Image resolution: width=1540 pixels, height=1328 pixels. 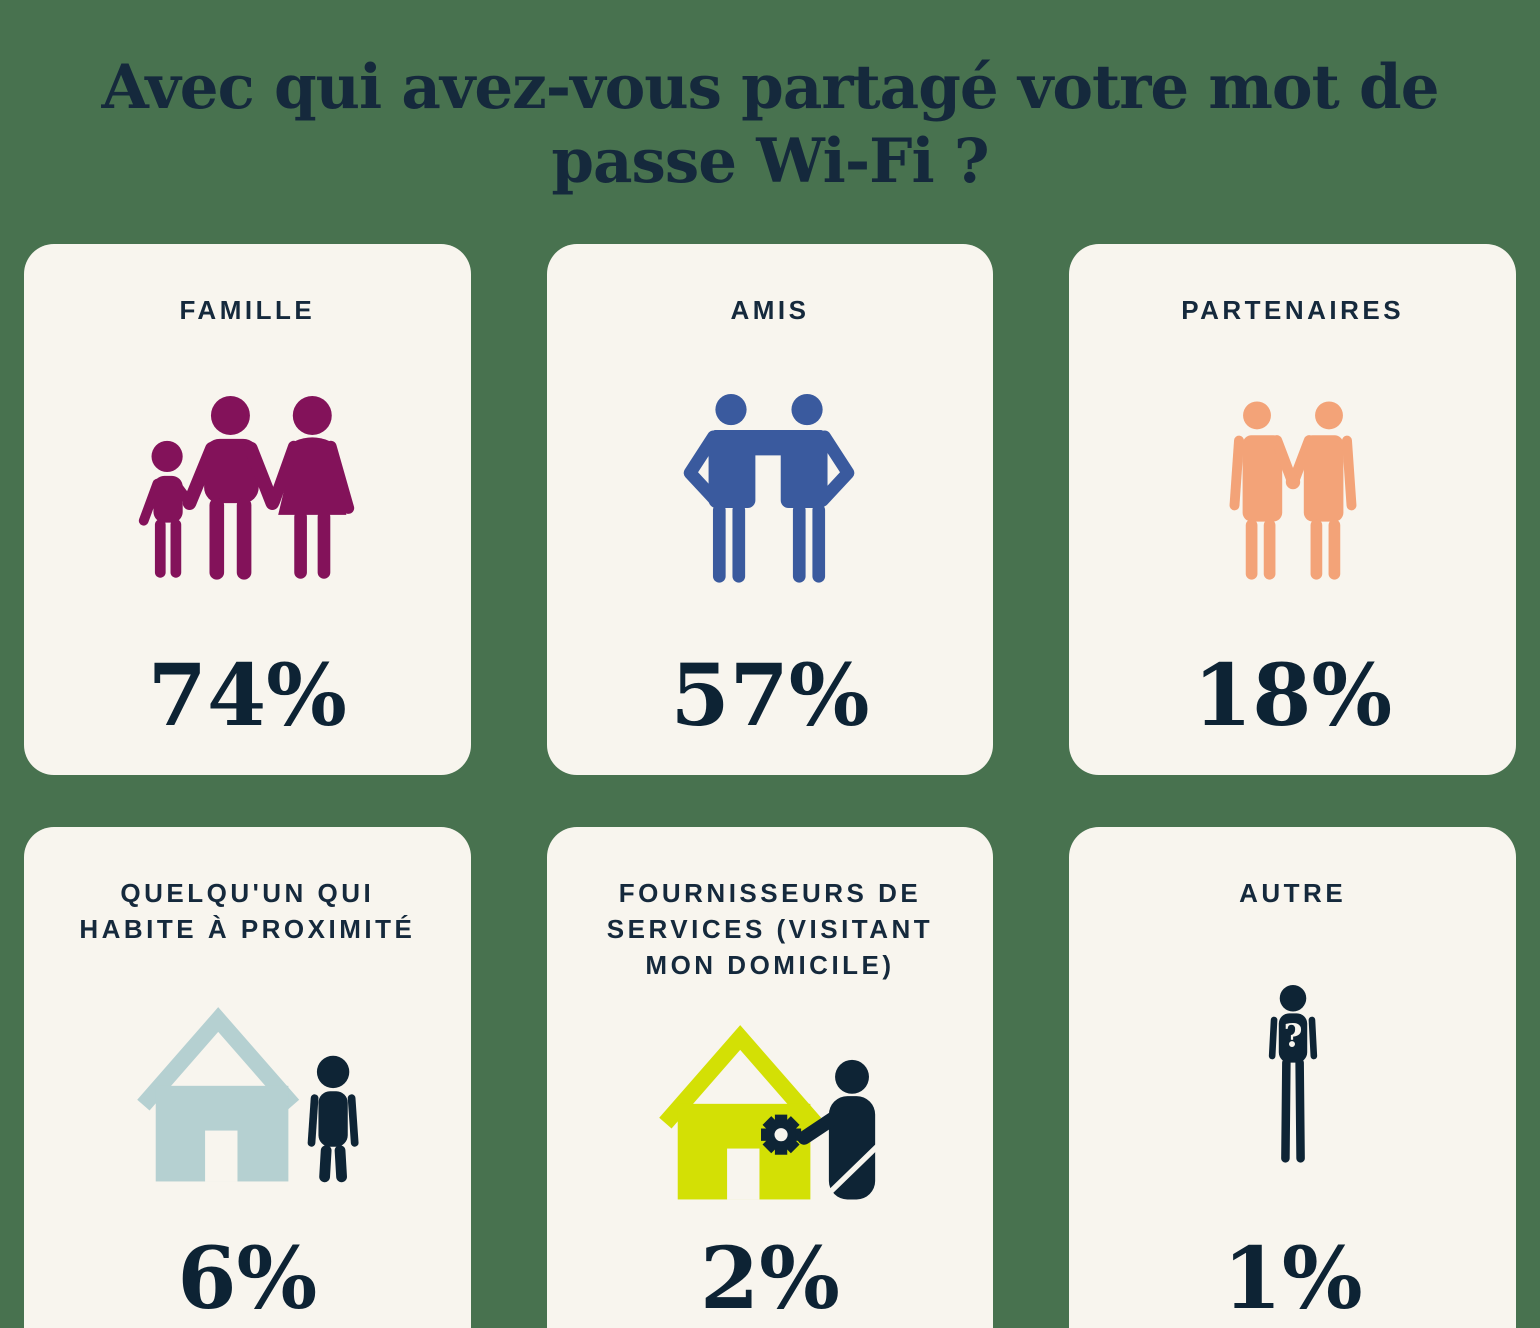 I want to click on stat-value: 2%, so click(x=770, y=1278).